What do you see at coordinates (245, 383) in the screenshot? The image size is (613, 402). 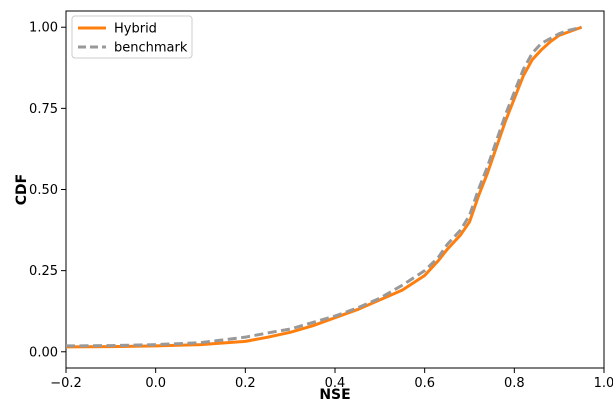 I see `x-tick-label: 0.2` at bounding box center [245, 383].